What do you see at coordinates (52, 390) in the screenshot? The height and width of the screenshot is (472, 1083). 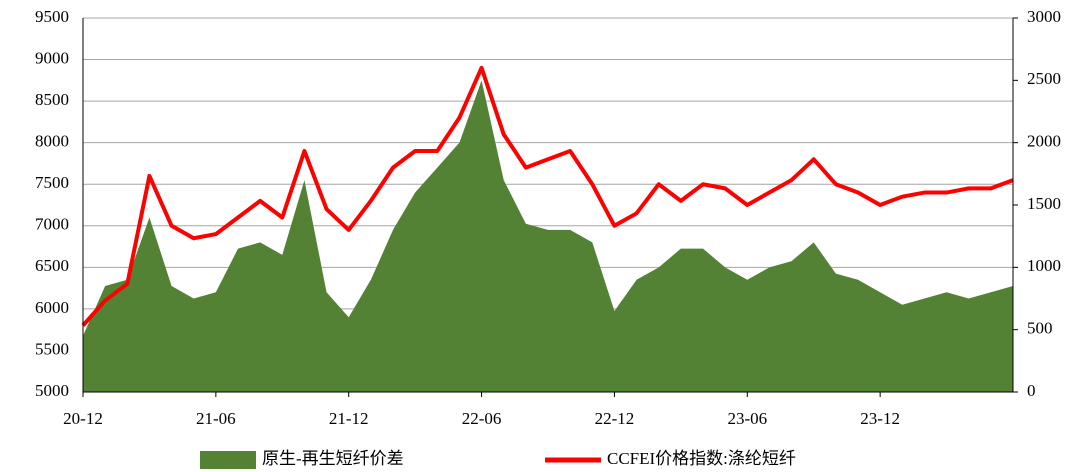 I see `y-tick-label: 5000` at bounding box center [52, 390].